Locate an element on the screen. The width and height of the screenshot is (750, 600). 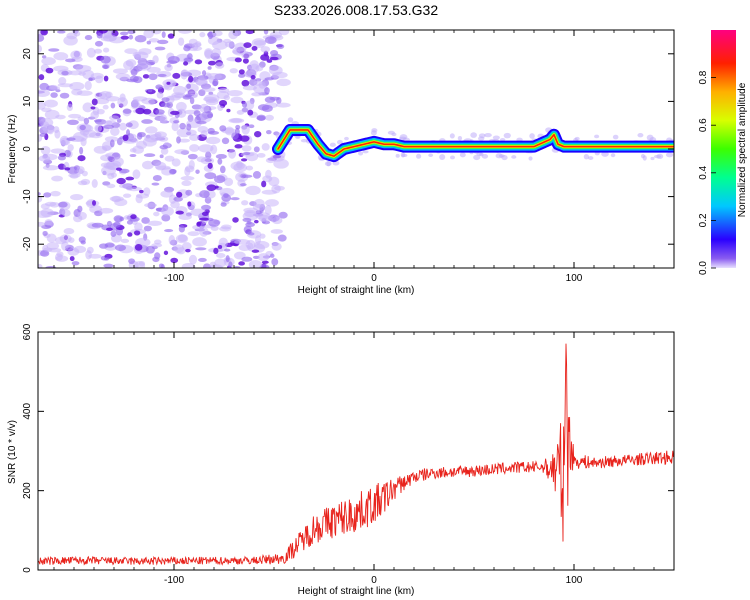
snr-ytick-label: 0 is located at coordinates (27, 570).